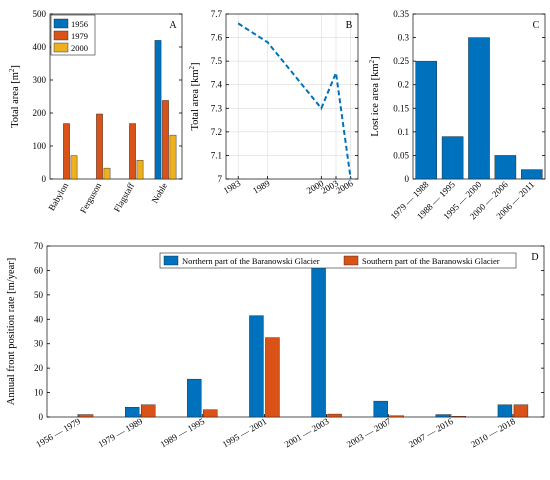 The height and width of the screenshot is (480, 550). I want to click on panelD-ylabel: Annual front position rate [m/year], so click(11, 332).